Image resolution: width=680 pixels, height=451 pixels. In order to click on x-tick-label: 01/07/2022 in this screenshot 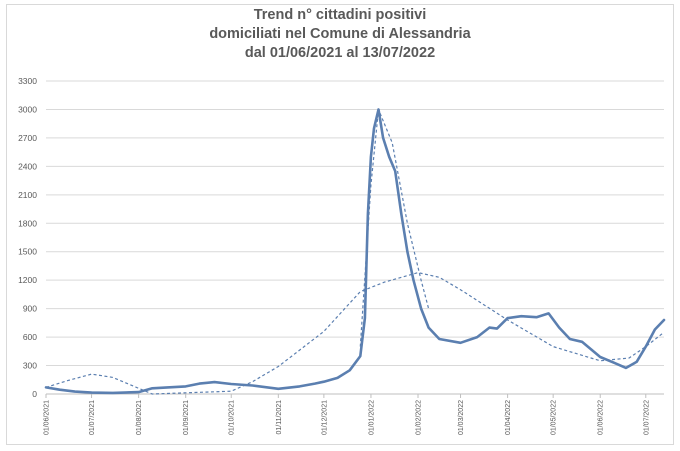, I will do `click(646, 417)`.